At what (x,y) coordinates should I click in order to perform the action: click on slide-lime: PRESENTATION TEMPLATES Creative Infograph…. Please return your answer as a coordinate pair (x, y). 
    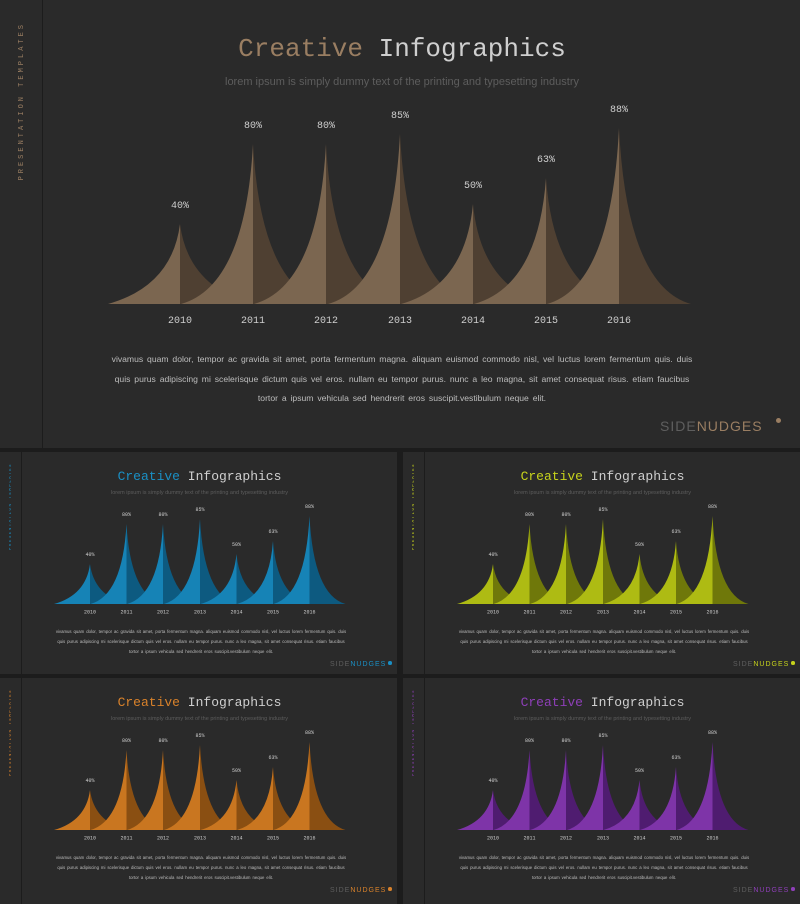
    Looking at the image, I should click on (601, 563).